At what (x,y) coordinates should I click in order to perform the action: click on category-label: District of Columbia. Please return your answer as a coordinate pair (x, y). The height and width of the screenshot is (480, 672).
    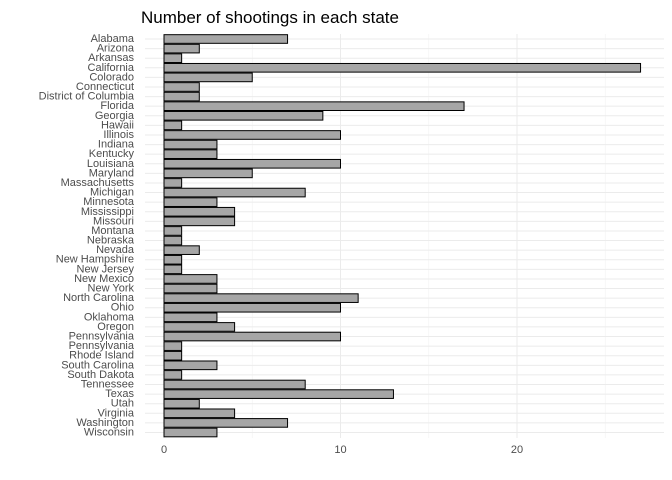
    Looking at the image, I should click on (87, 97).